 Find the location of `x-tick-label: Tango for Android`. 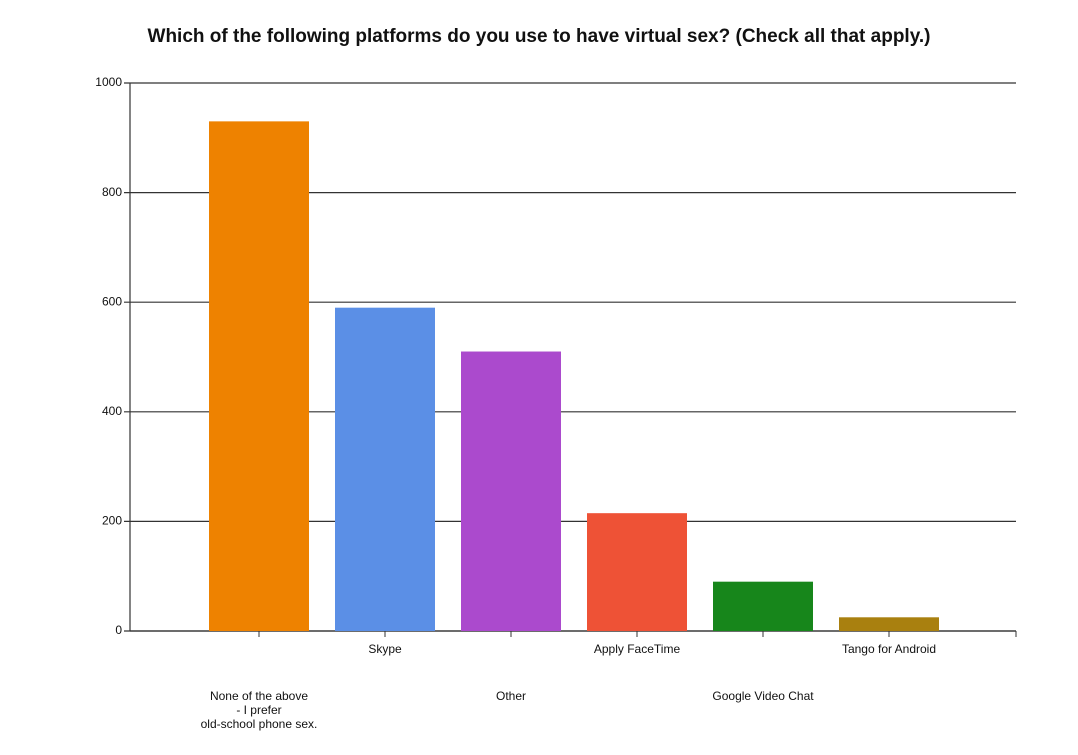

x-tick-label: Tango for Android is located at coordinates (889, 649).